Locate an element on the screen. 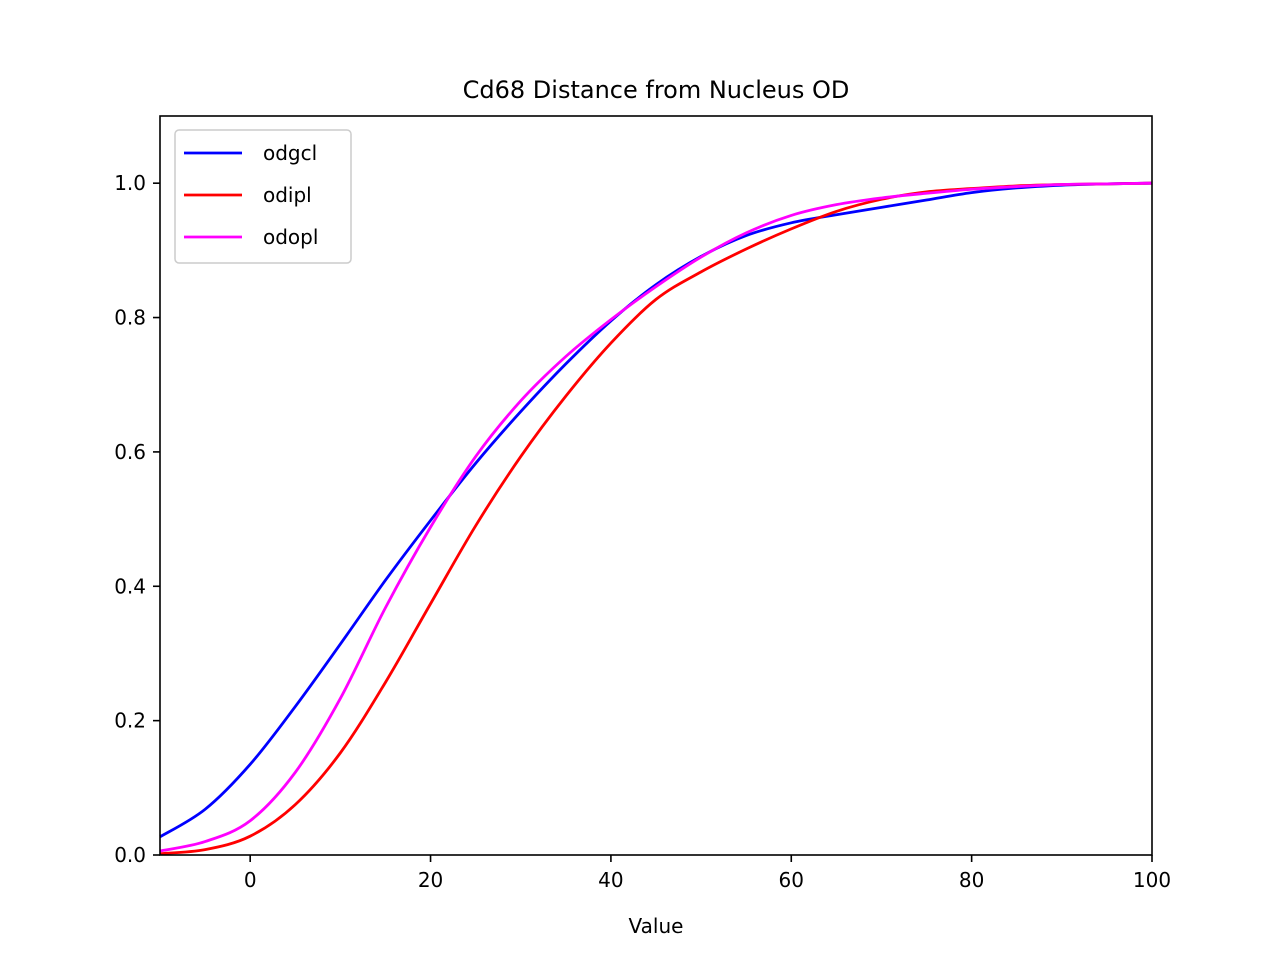  legend: odgcl odipl odopl is located at coordinates (263, 196).